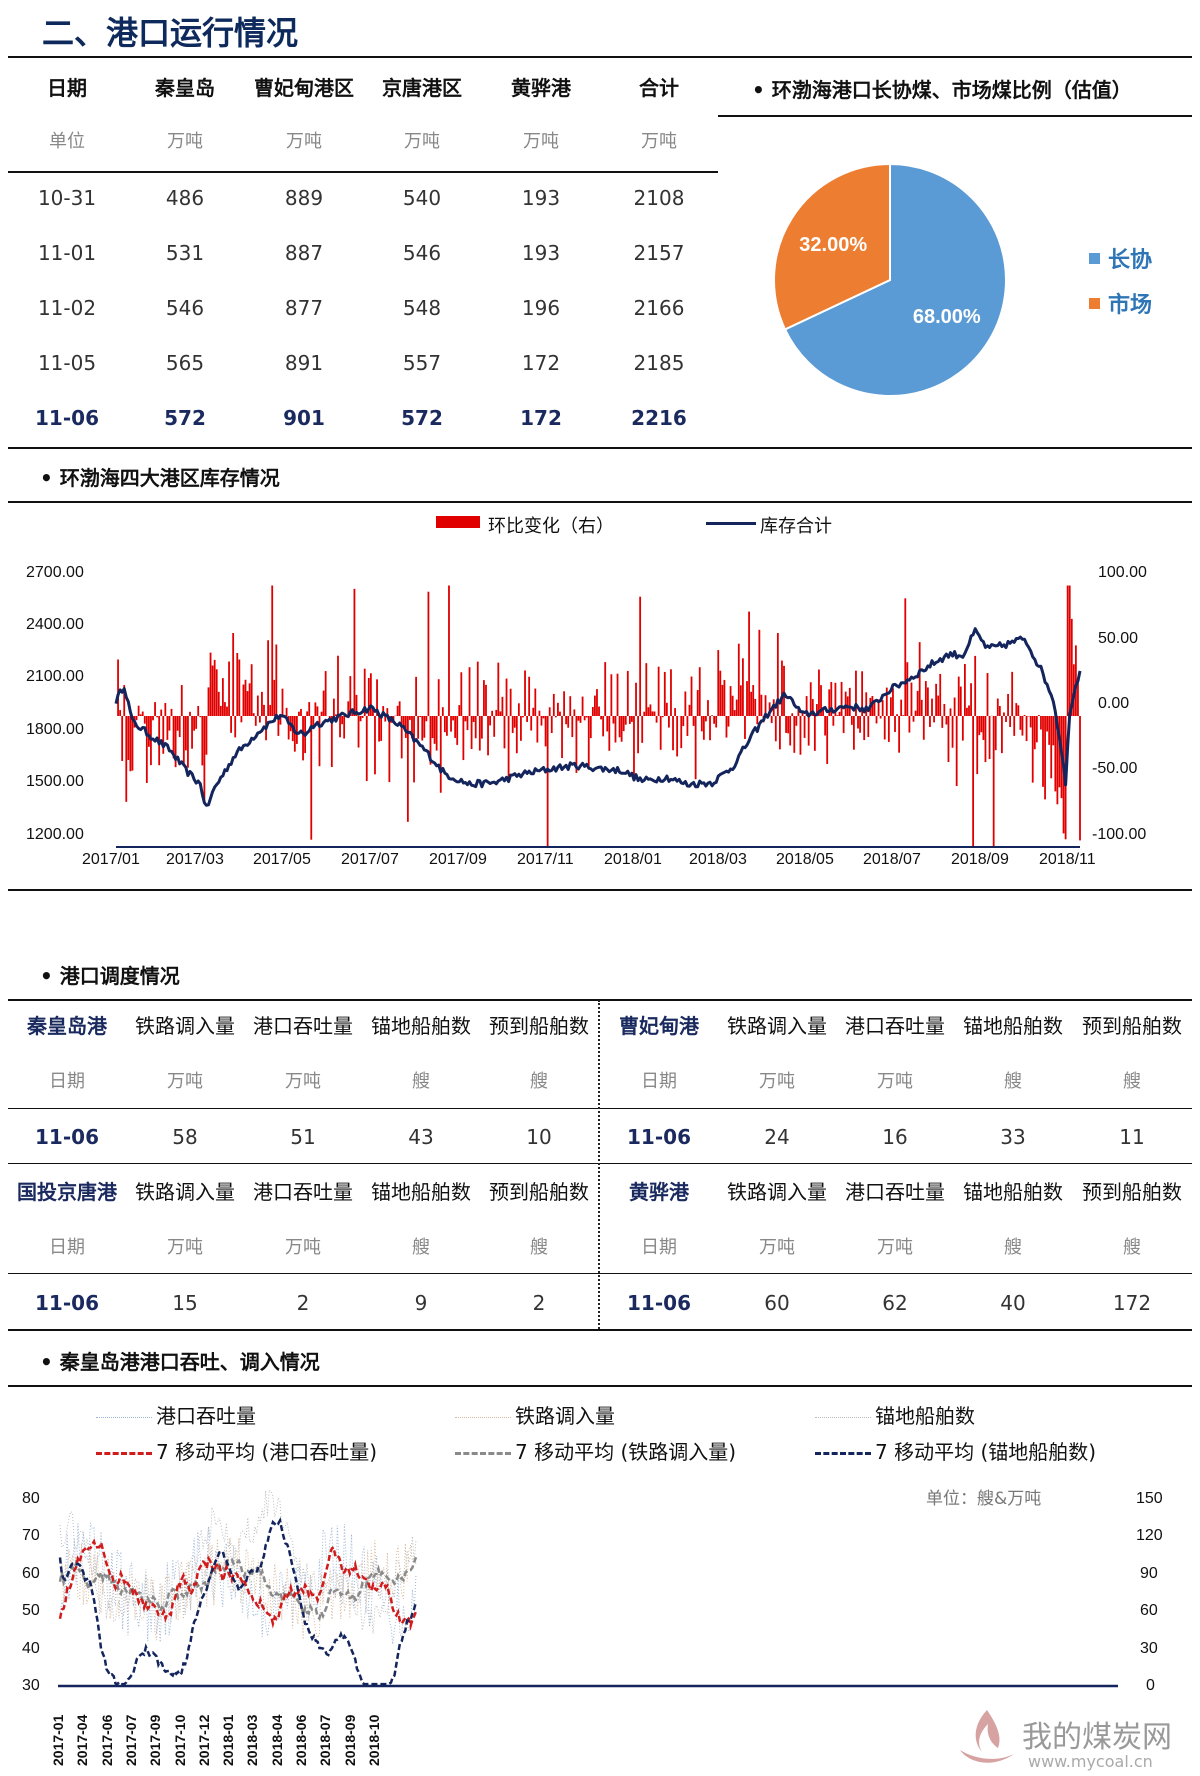 The width and height of the screenshot is (1200, 1776). Describe the element at coordinates (185, 363) in the screenshot. I see `table-cell: 565` at that location.